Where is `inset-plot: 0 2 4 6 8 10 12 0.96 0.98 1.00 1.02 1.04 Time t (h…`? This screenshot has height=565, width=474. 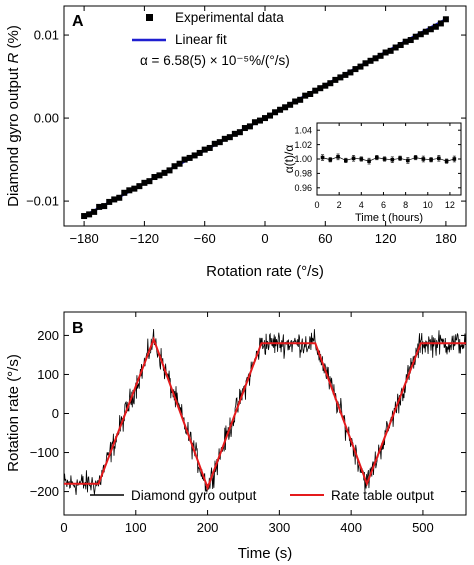 inset-plot: 0 2 4 6 8 10 12 0.96 0.98 1.00 1.02 1.04 Time t (h… is located at coordinates (372, 171).